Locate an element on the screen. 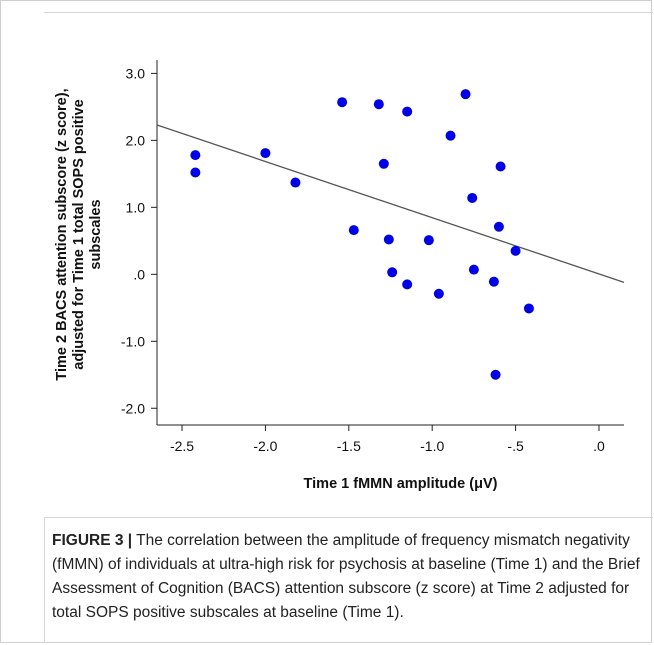 The width and height of the screenshot is (654, 645). y-tick-label: 3.0 is located at coordinates (136, 73).